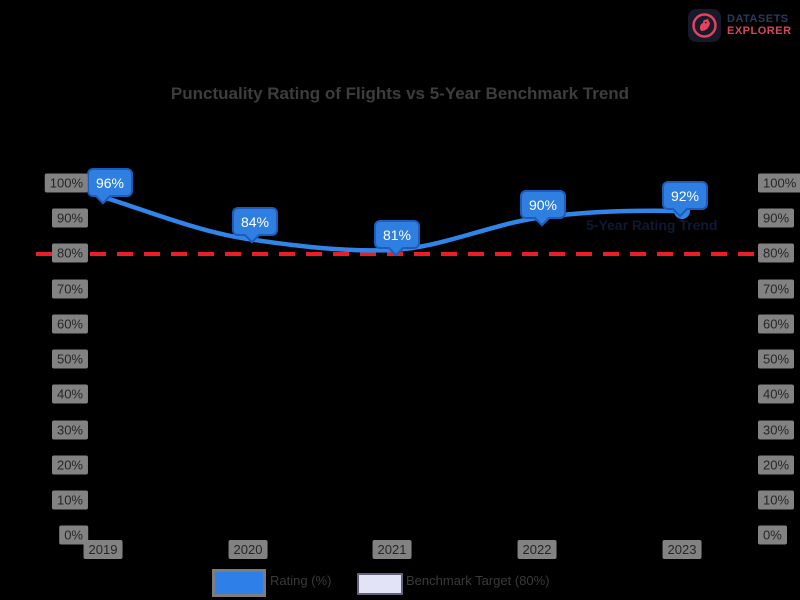 Image resolution: width=800 pixels, height=600 pixels. Describe the element at coordinates (69, 359) in the screenshot. I see `ytick-left-50: 50%` at that location.